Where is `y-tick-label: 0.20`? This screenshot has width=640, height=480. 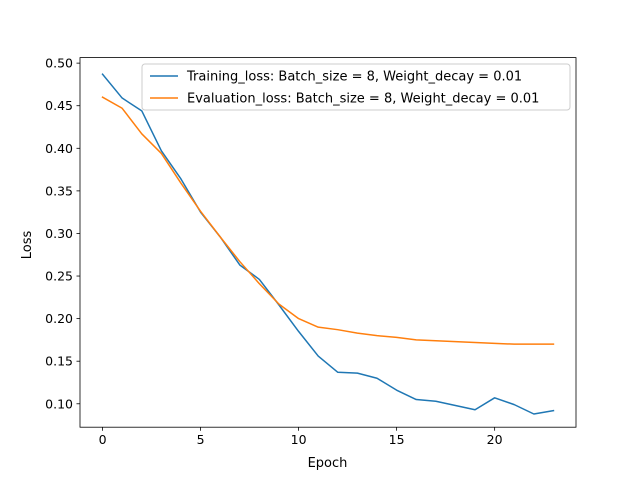
y-tick-label: 0.20 is located at coordinates (59, 318).